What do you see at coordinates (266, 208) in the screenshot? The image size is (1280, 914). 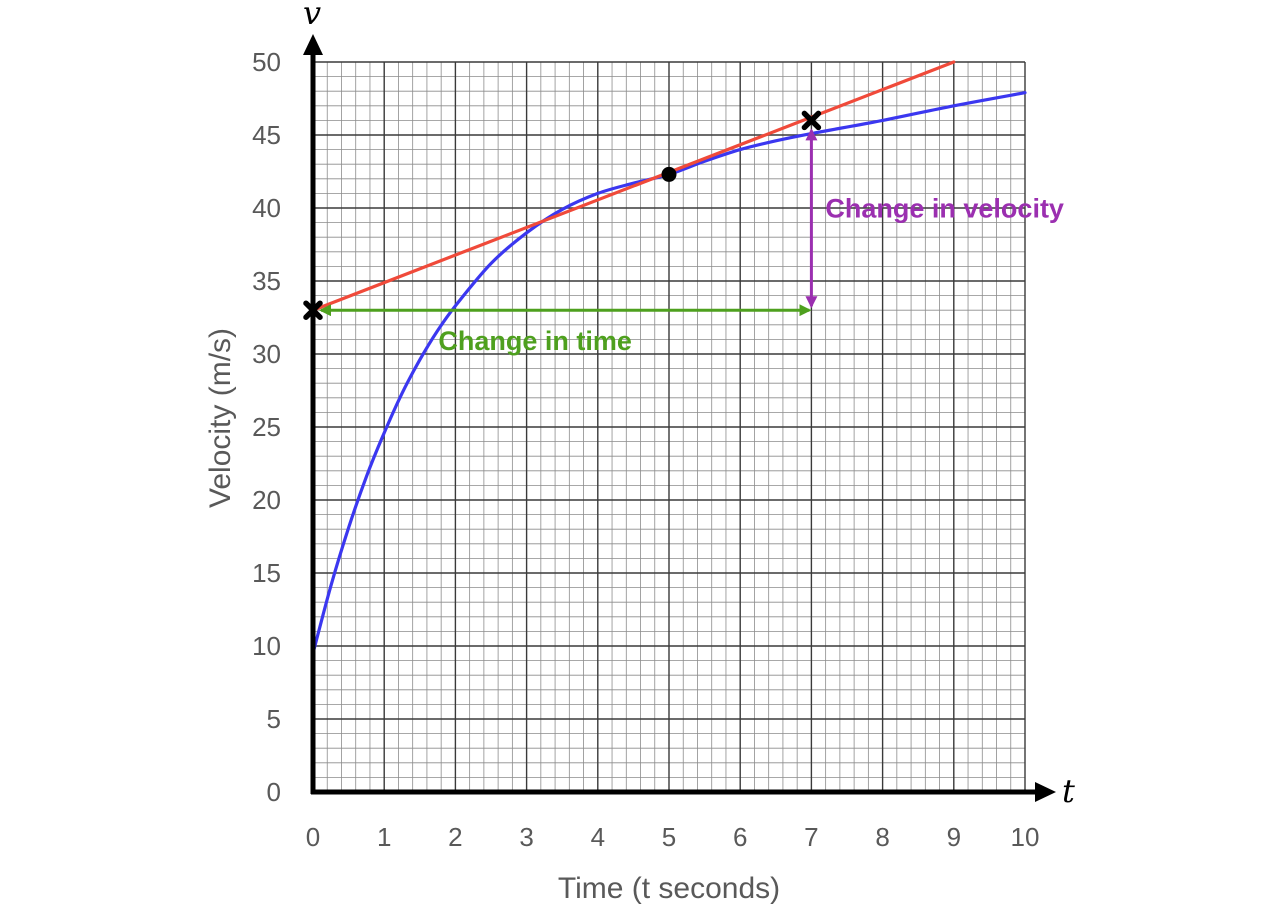 I see `y-tick-label: 40` at bounding box center [266, 208].